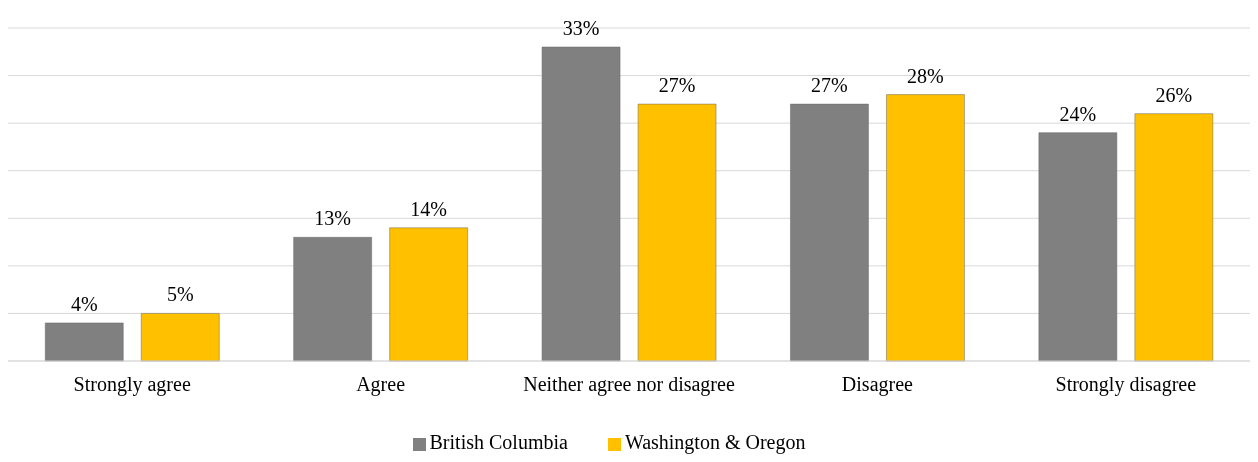 This screenshot has width=1258, height=462. What do you see at coordinates (925, 75) in the screenshot?
I see `data-label: 28%` at bounding box center [925, 75].